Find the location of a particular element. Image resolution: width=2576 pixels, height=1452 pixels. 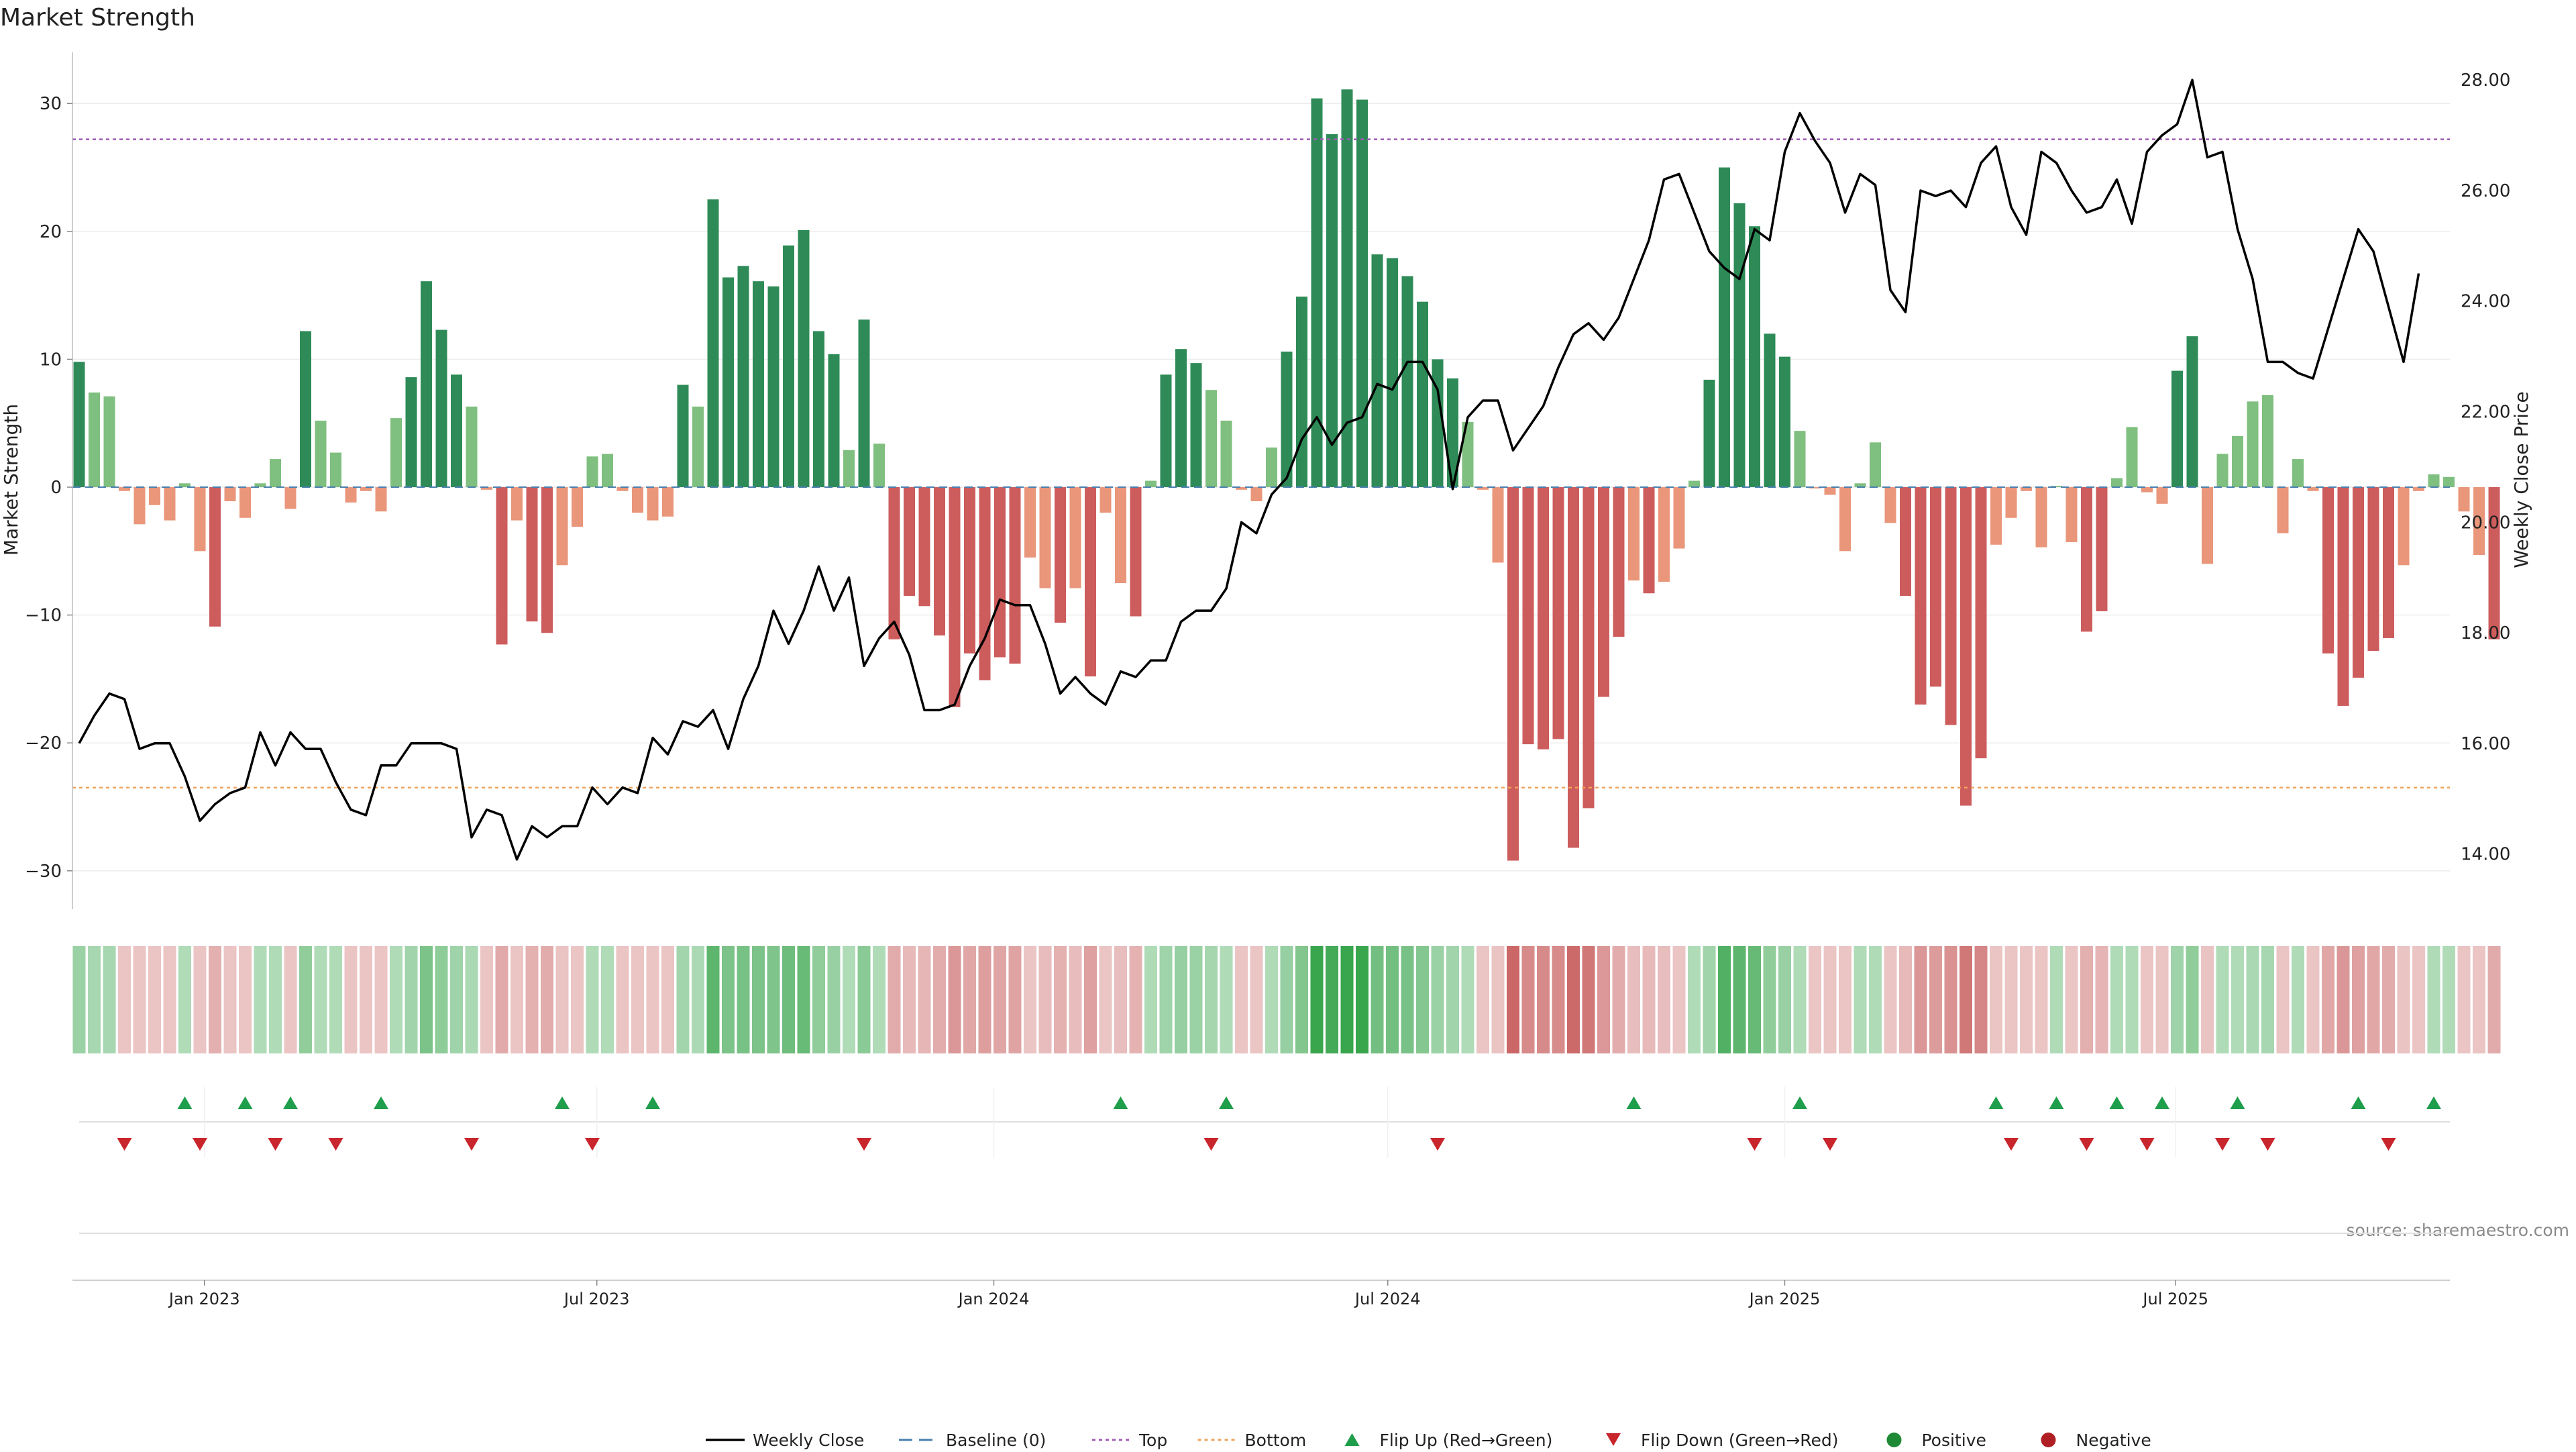

y-tick-label-left: 0 is located at coordinates (56, 488).